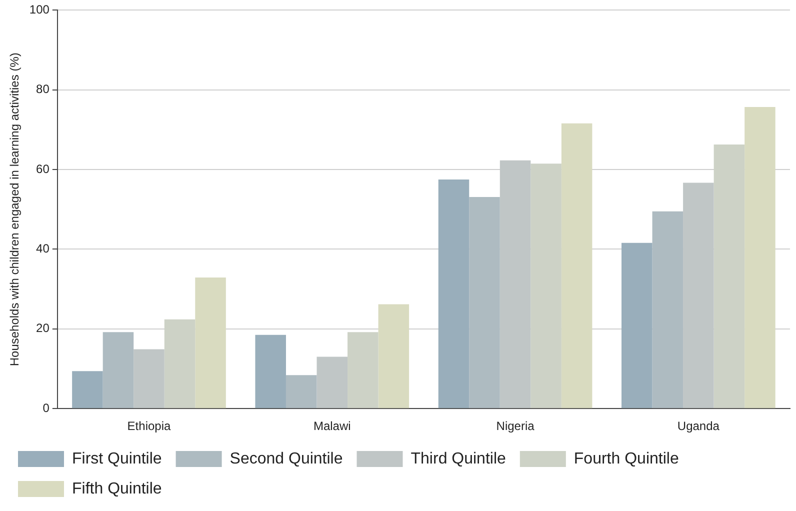  Describe the element at coordinates (515, 426) in the screenshot. I see `x-tick-label: Nigeria` at that location.